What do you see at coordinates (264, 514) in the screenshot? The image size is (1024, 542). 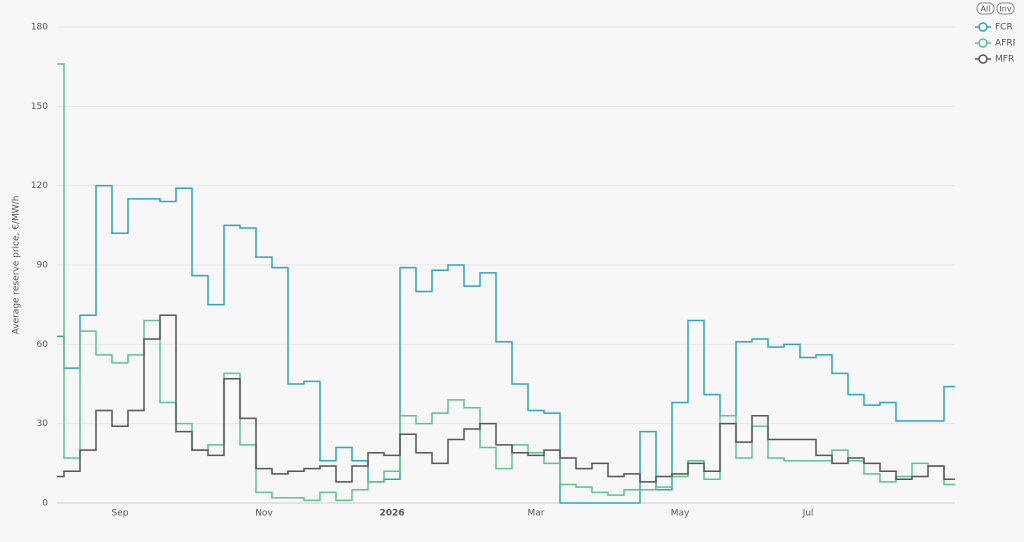 I see `x-tick-label: Nov` at bounding box center [264, 514].